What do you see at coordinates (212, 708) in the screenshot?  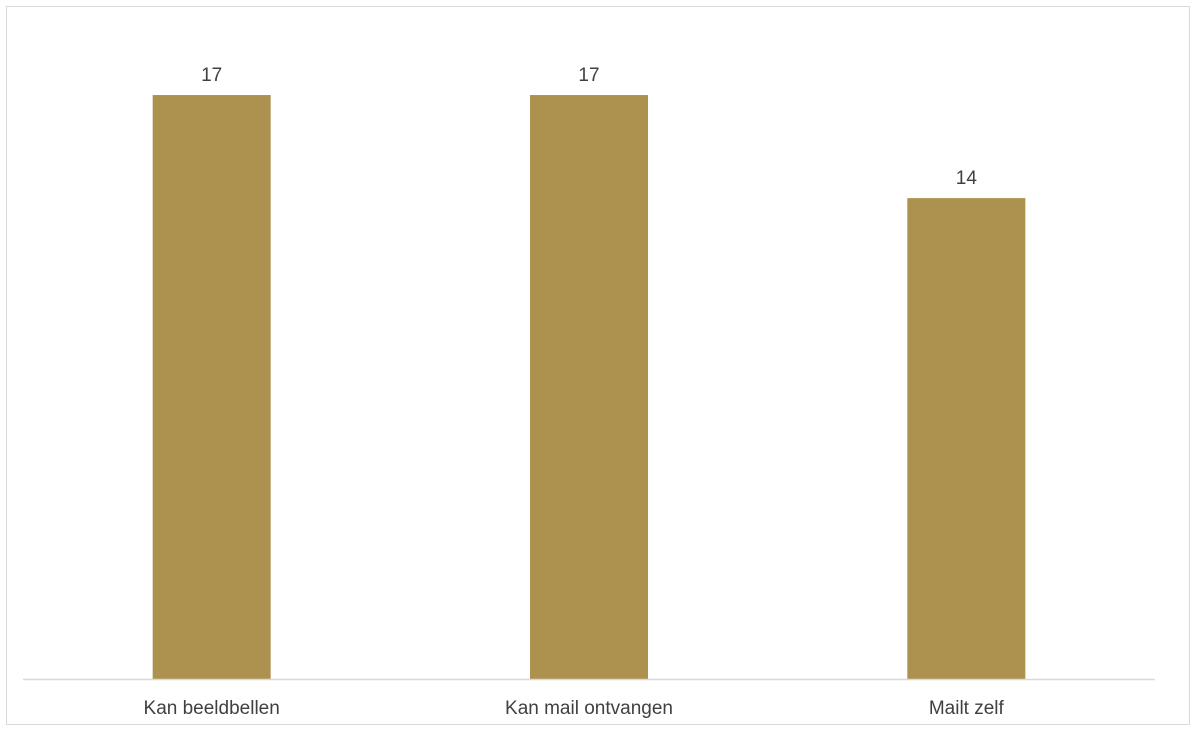 I see `category-label-0: Kan beeldbellen` at bounding box center [212, 708].